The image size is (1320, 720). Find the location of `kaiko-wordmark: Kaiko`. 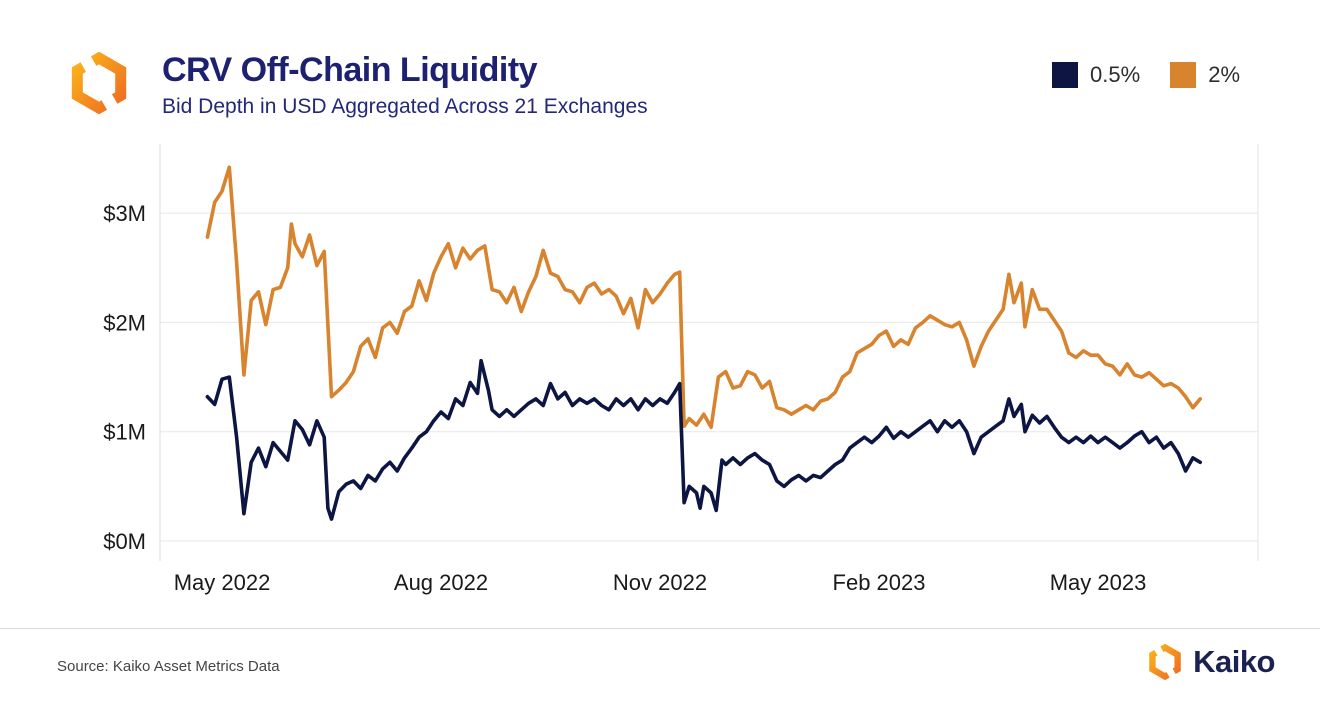

kaiko-wordmark: Kaiko is located at coordinates (1234, 661).